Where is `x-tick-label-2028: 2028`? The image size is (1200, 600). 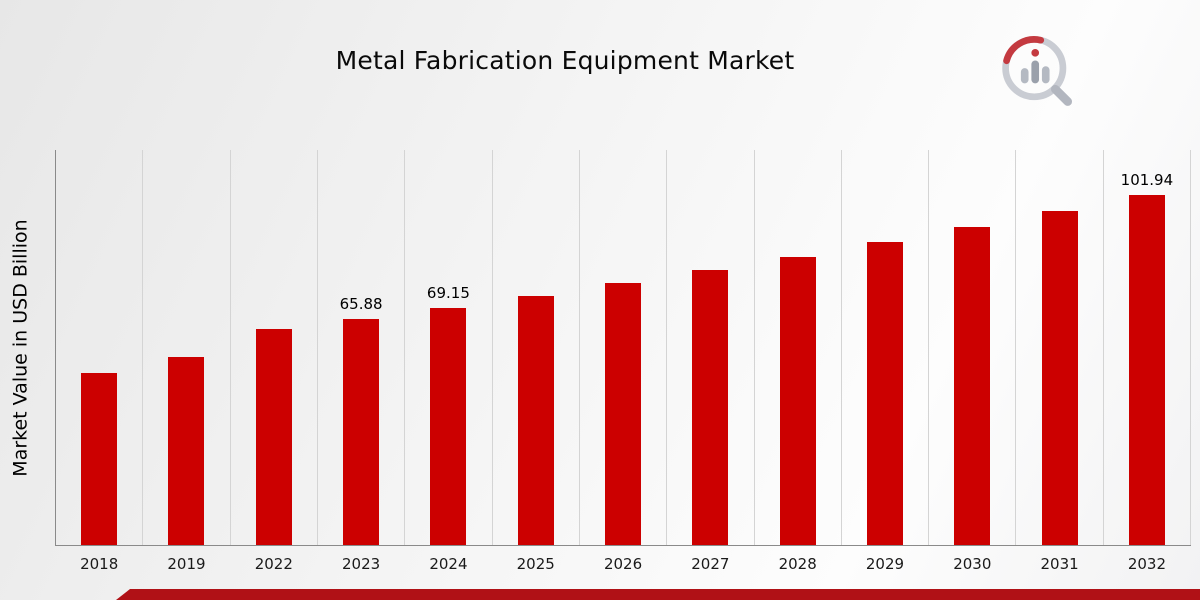
x-tick-label-2028: 2028 is located at coordinates (797, 564).